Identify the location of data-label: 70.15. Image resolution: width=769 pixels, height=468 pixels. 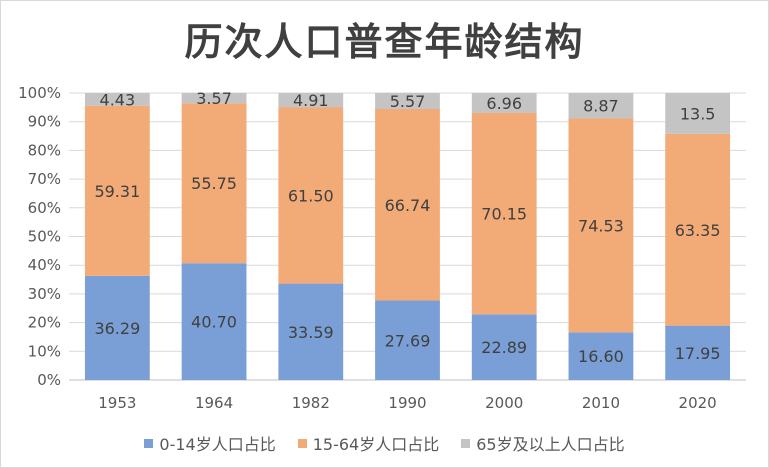
(504, 214).